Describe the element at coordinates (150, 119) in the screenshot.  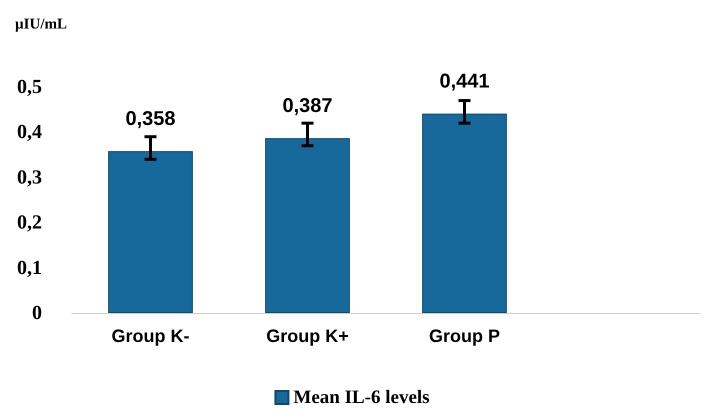
I see `data-label: 0,358` at that location.